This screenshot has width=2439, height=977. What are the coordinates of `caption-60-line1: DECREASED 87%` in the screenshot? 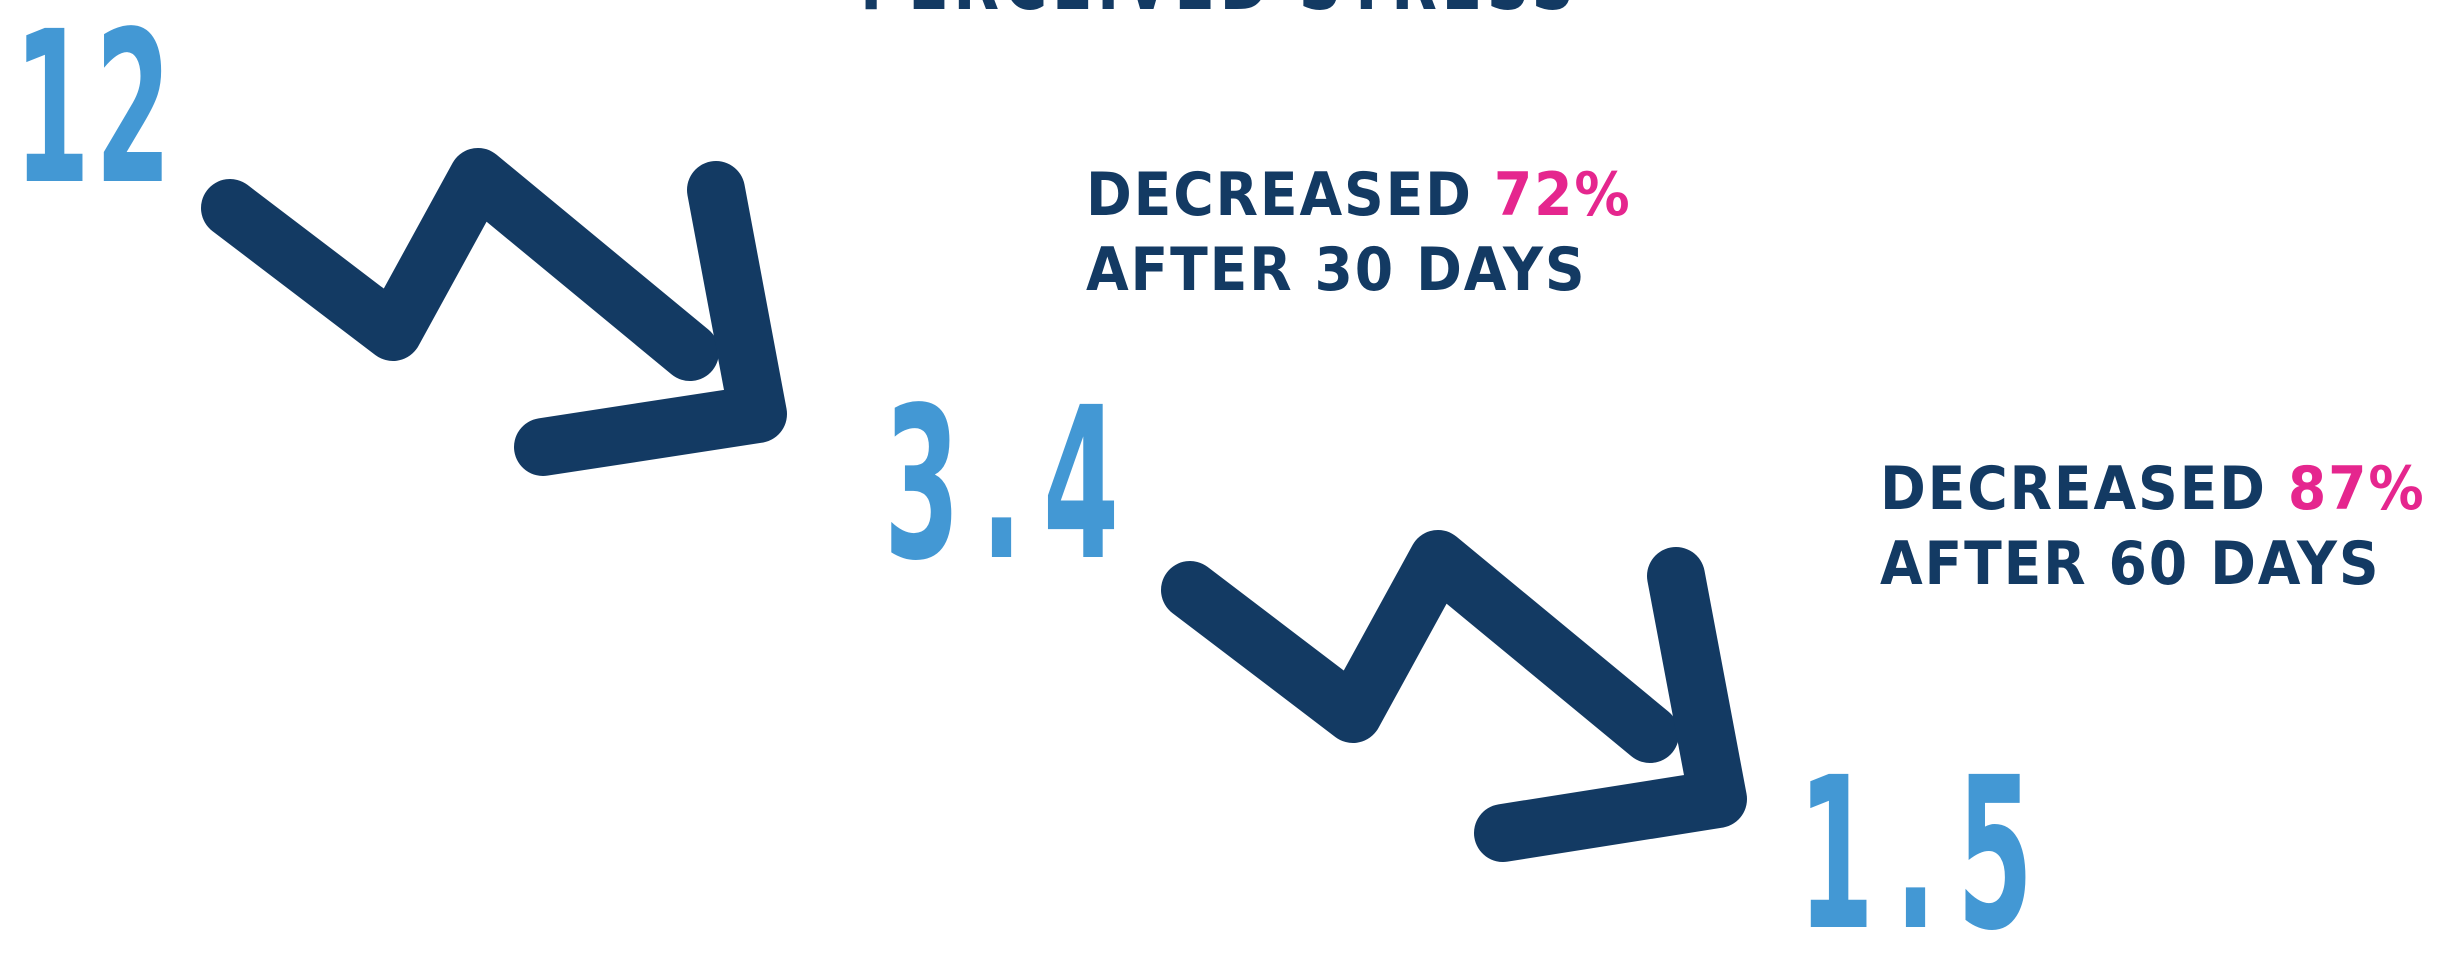 It's located at (2153, 489).